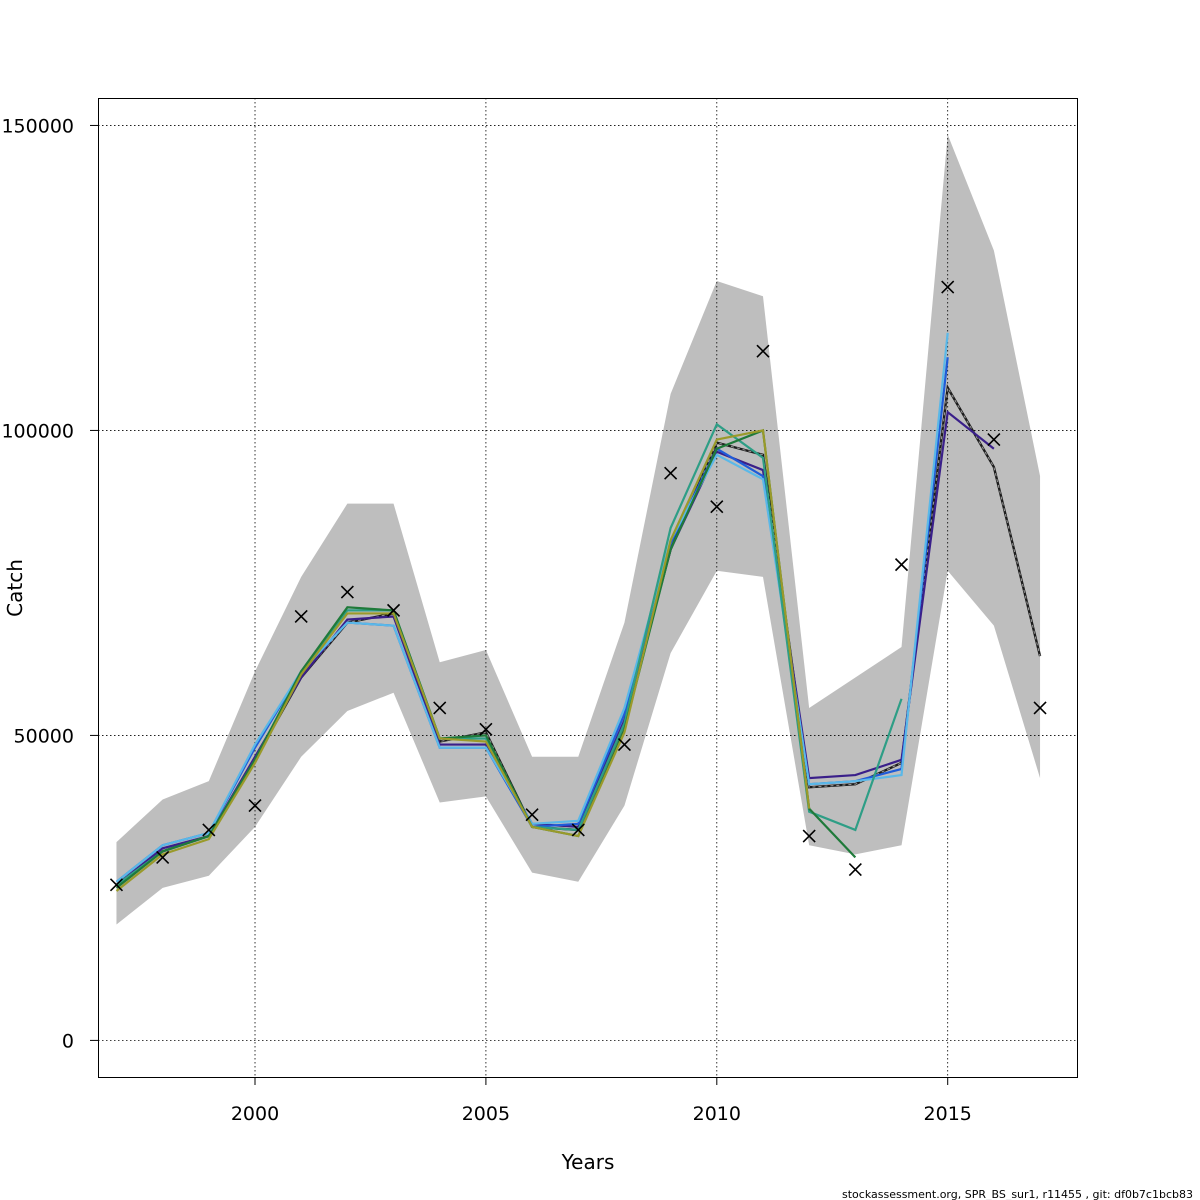 The height and width of the screenshot is (1200, 1200). What do you see at coordinates (68, 1041) in the screenshot?
I see `y-tick-label-0: 0` at bounding box center [68, 1041].